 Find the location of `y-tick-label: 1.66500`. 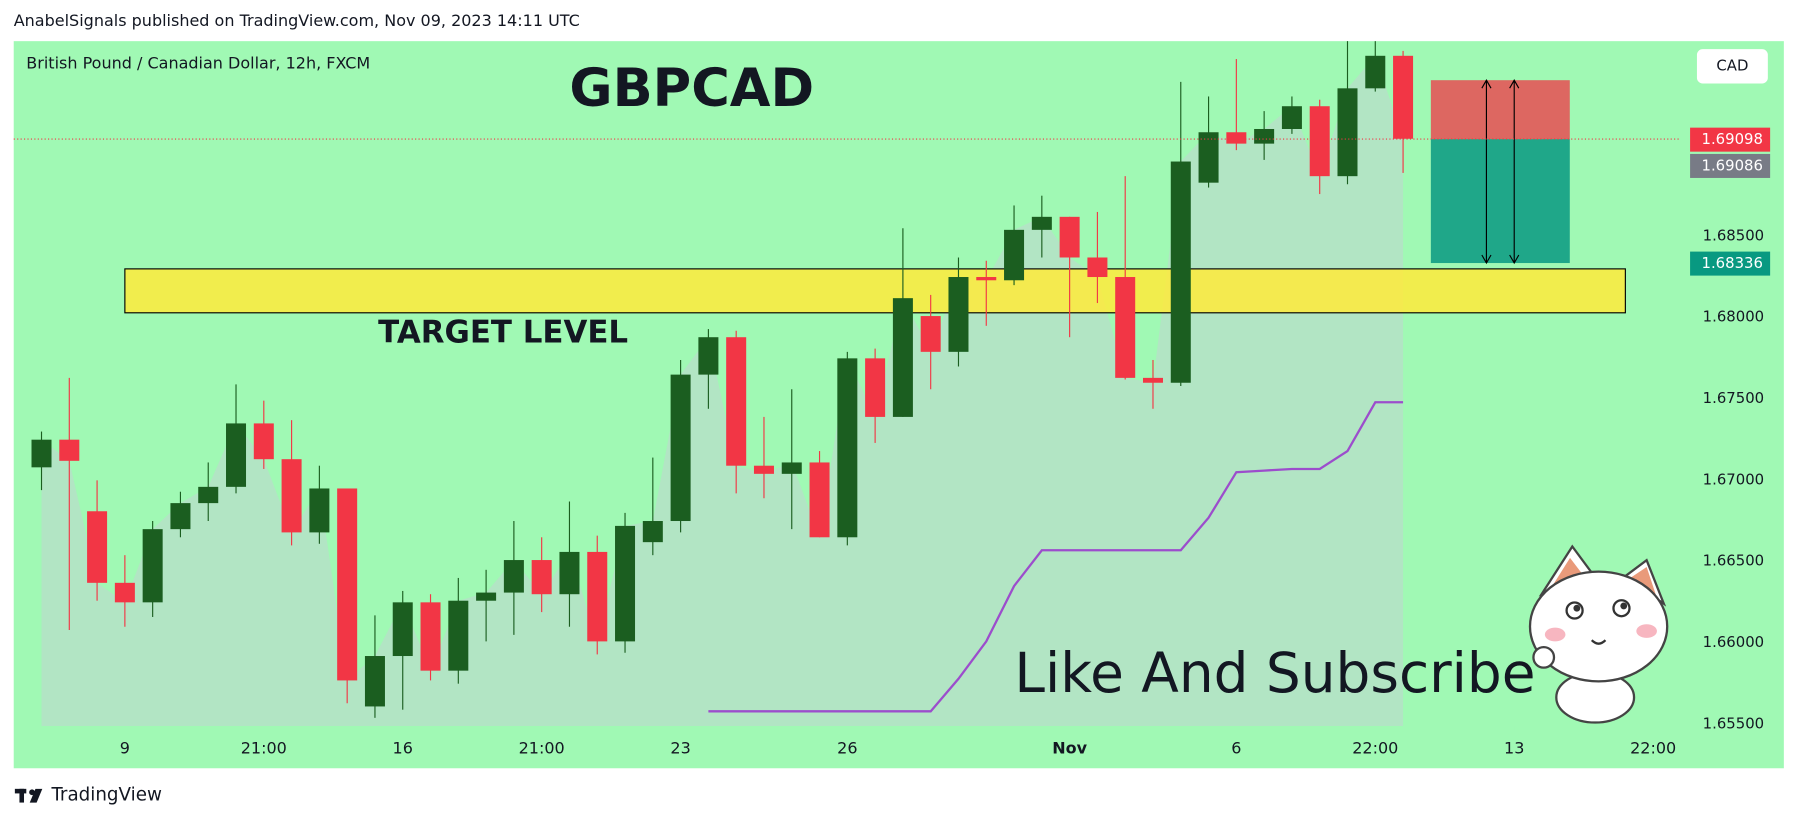

y-tick-label: 1.66500 is located at coordinates (1733, 561).